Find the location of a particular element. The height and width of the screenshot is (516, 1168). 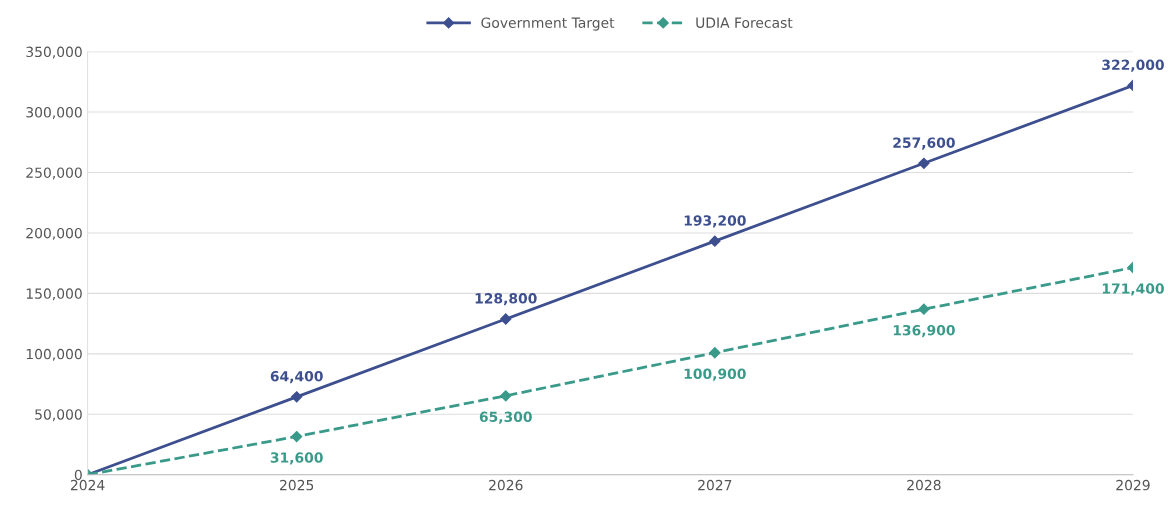

data-label: 65,300 is located at coordinates (505, 417).